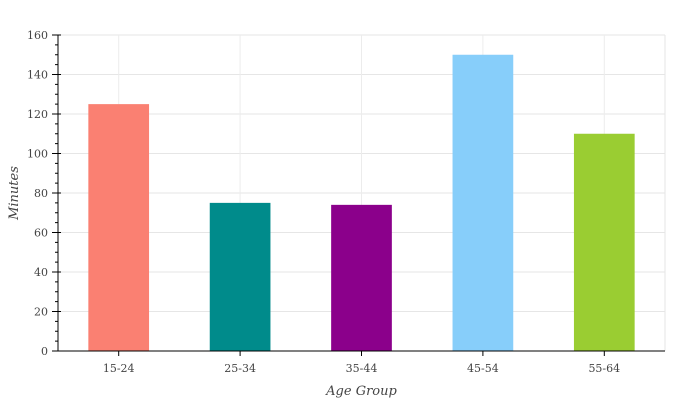  What do you see at coordinates (37, 35) in the screenshot?
I see `y-tick-label: 160` at bounding box center [37, 35].